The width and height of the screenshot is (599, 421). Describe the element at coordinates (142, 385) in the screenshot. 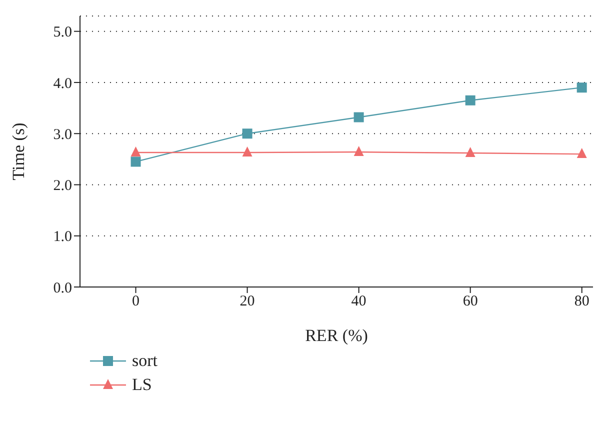

I see `legend-label: LS` at that location.